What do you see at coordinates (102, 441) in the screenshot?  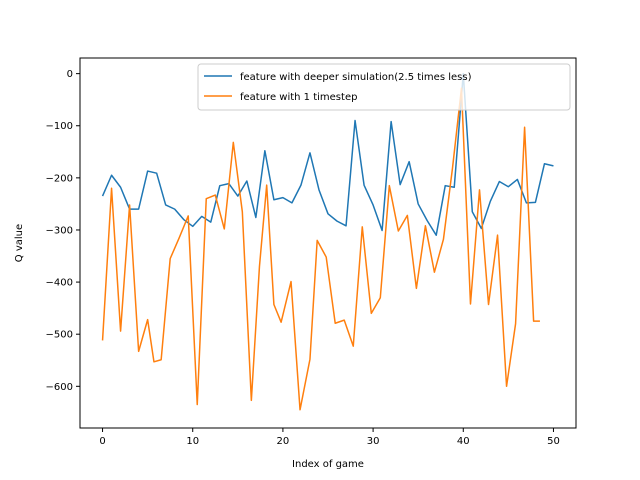 I see `x-tick-label: 0` at bounding box center [102, 441].